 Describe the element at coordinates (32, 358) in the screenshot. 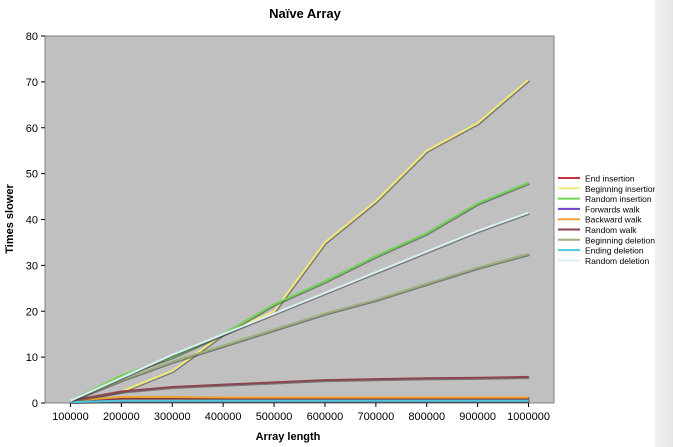

I see `y-tick-label: 10` at that location.